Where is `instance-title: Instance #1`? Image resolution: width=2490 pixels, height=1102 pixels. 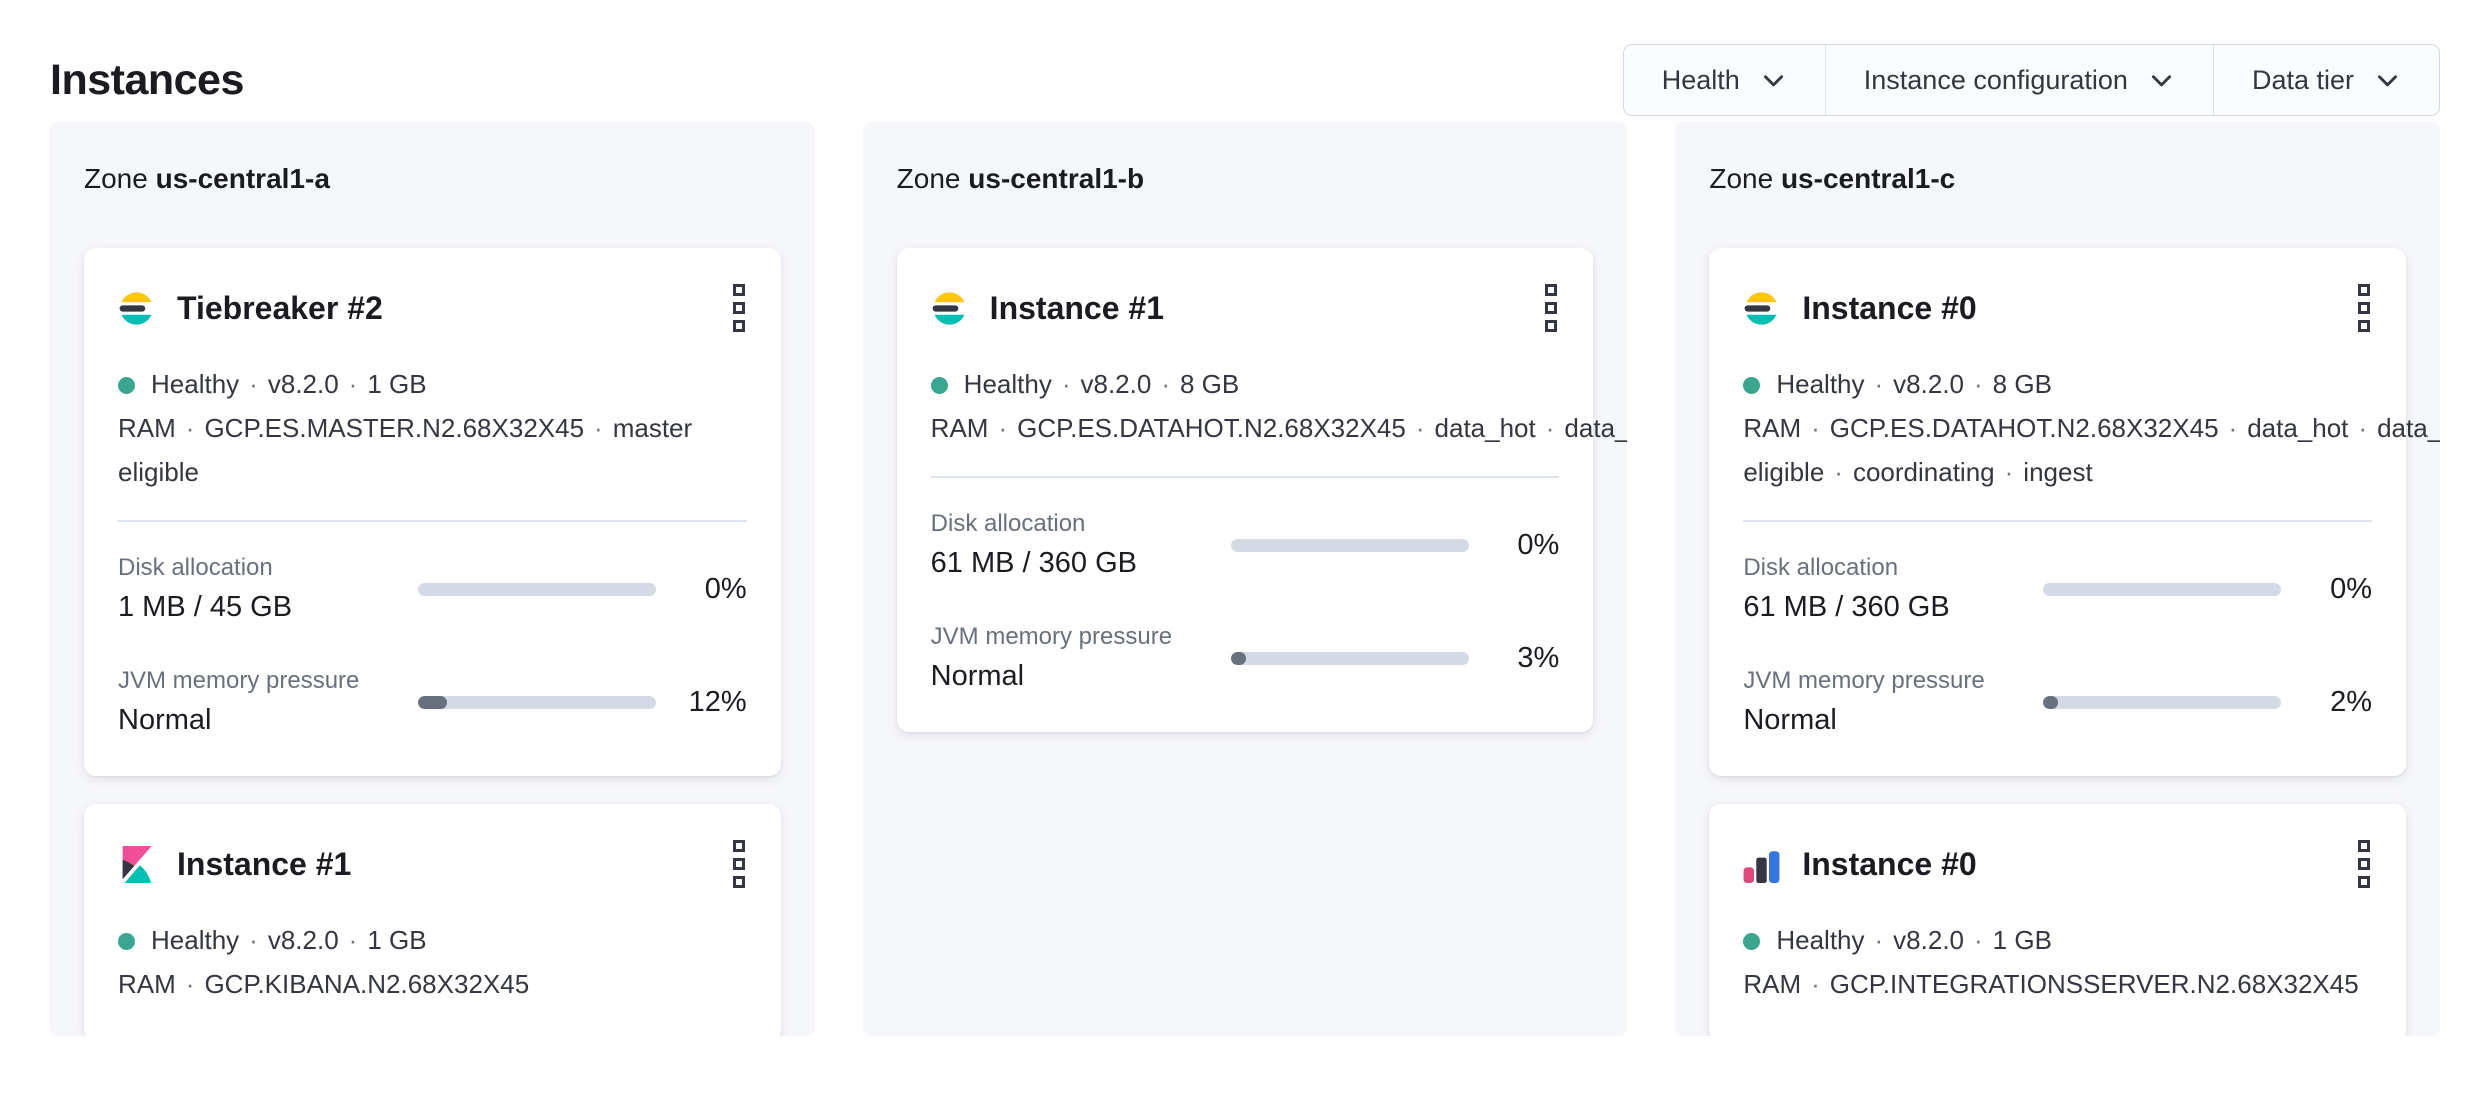
instance-title: Instance #1 is located at coordinates (264, 864).